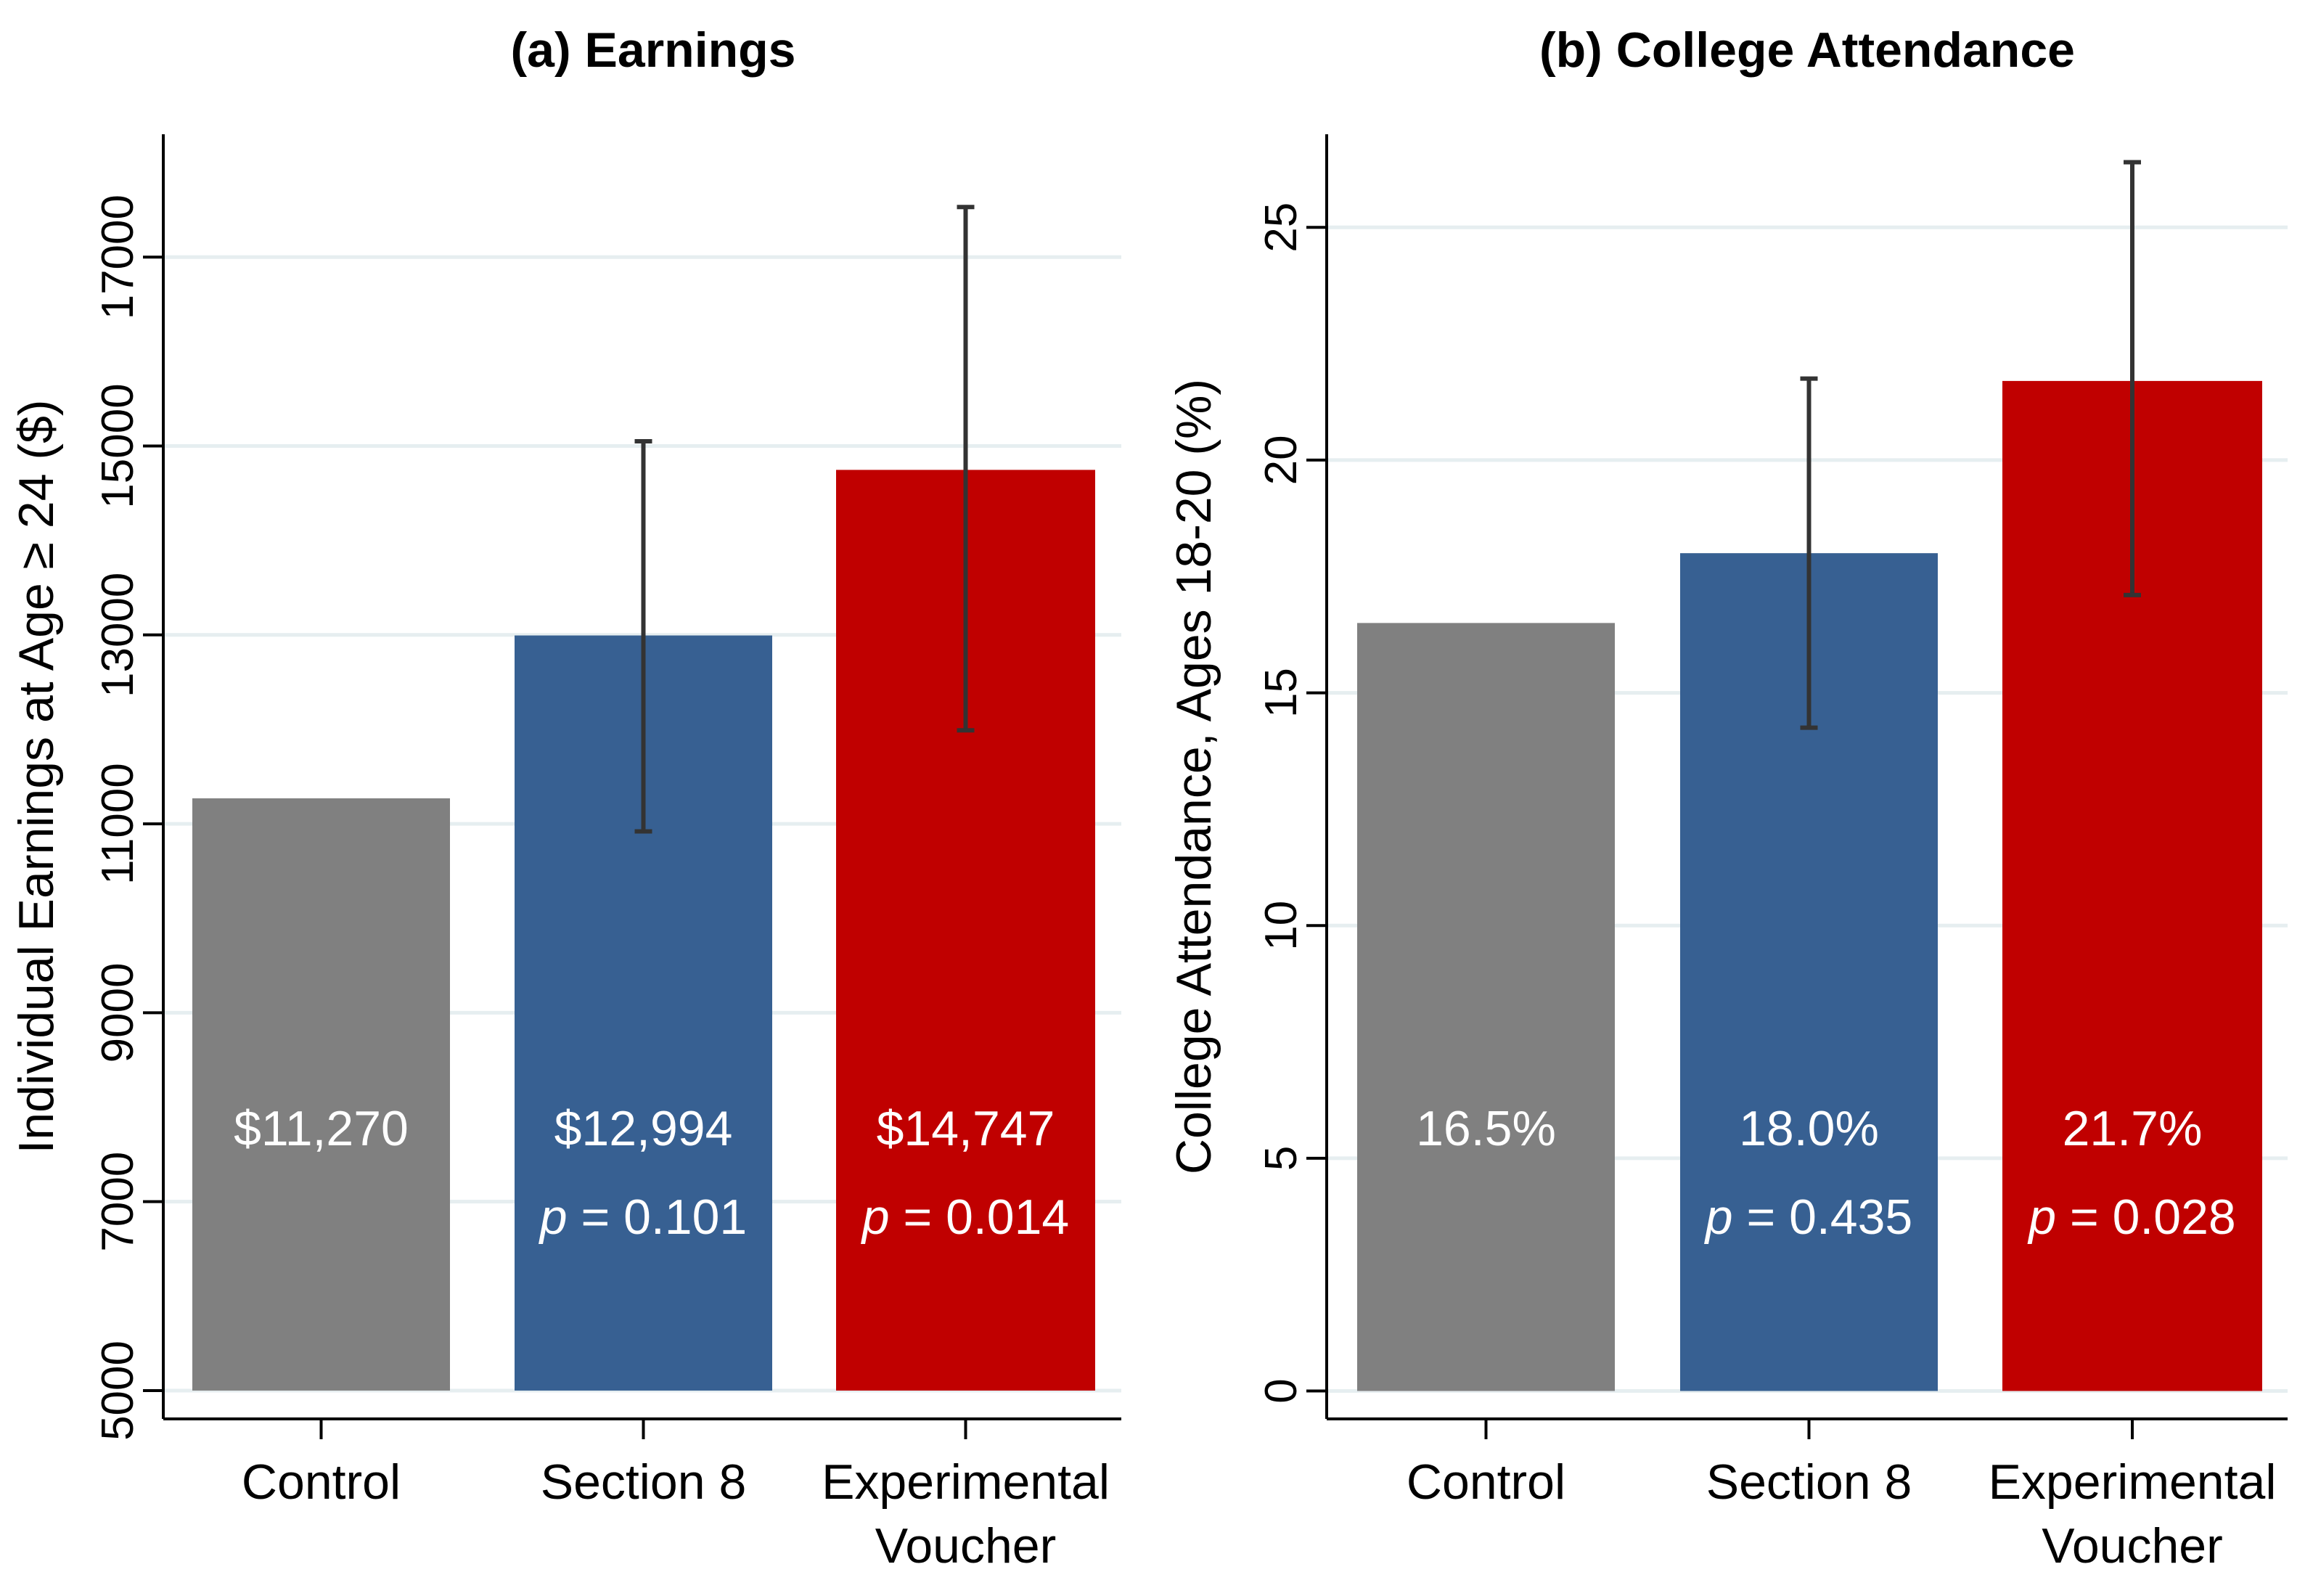 The height and width of the screenshot is (1596, 2313). Describe the element at coordinates (1281, 1390) in the screenshot. I see `y-tick-label-0: 0` at that location.